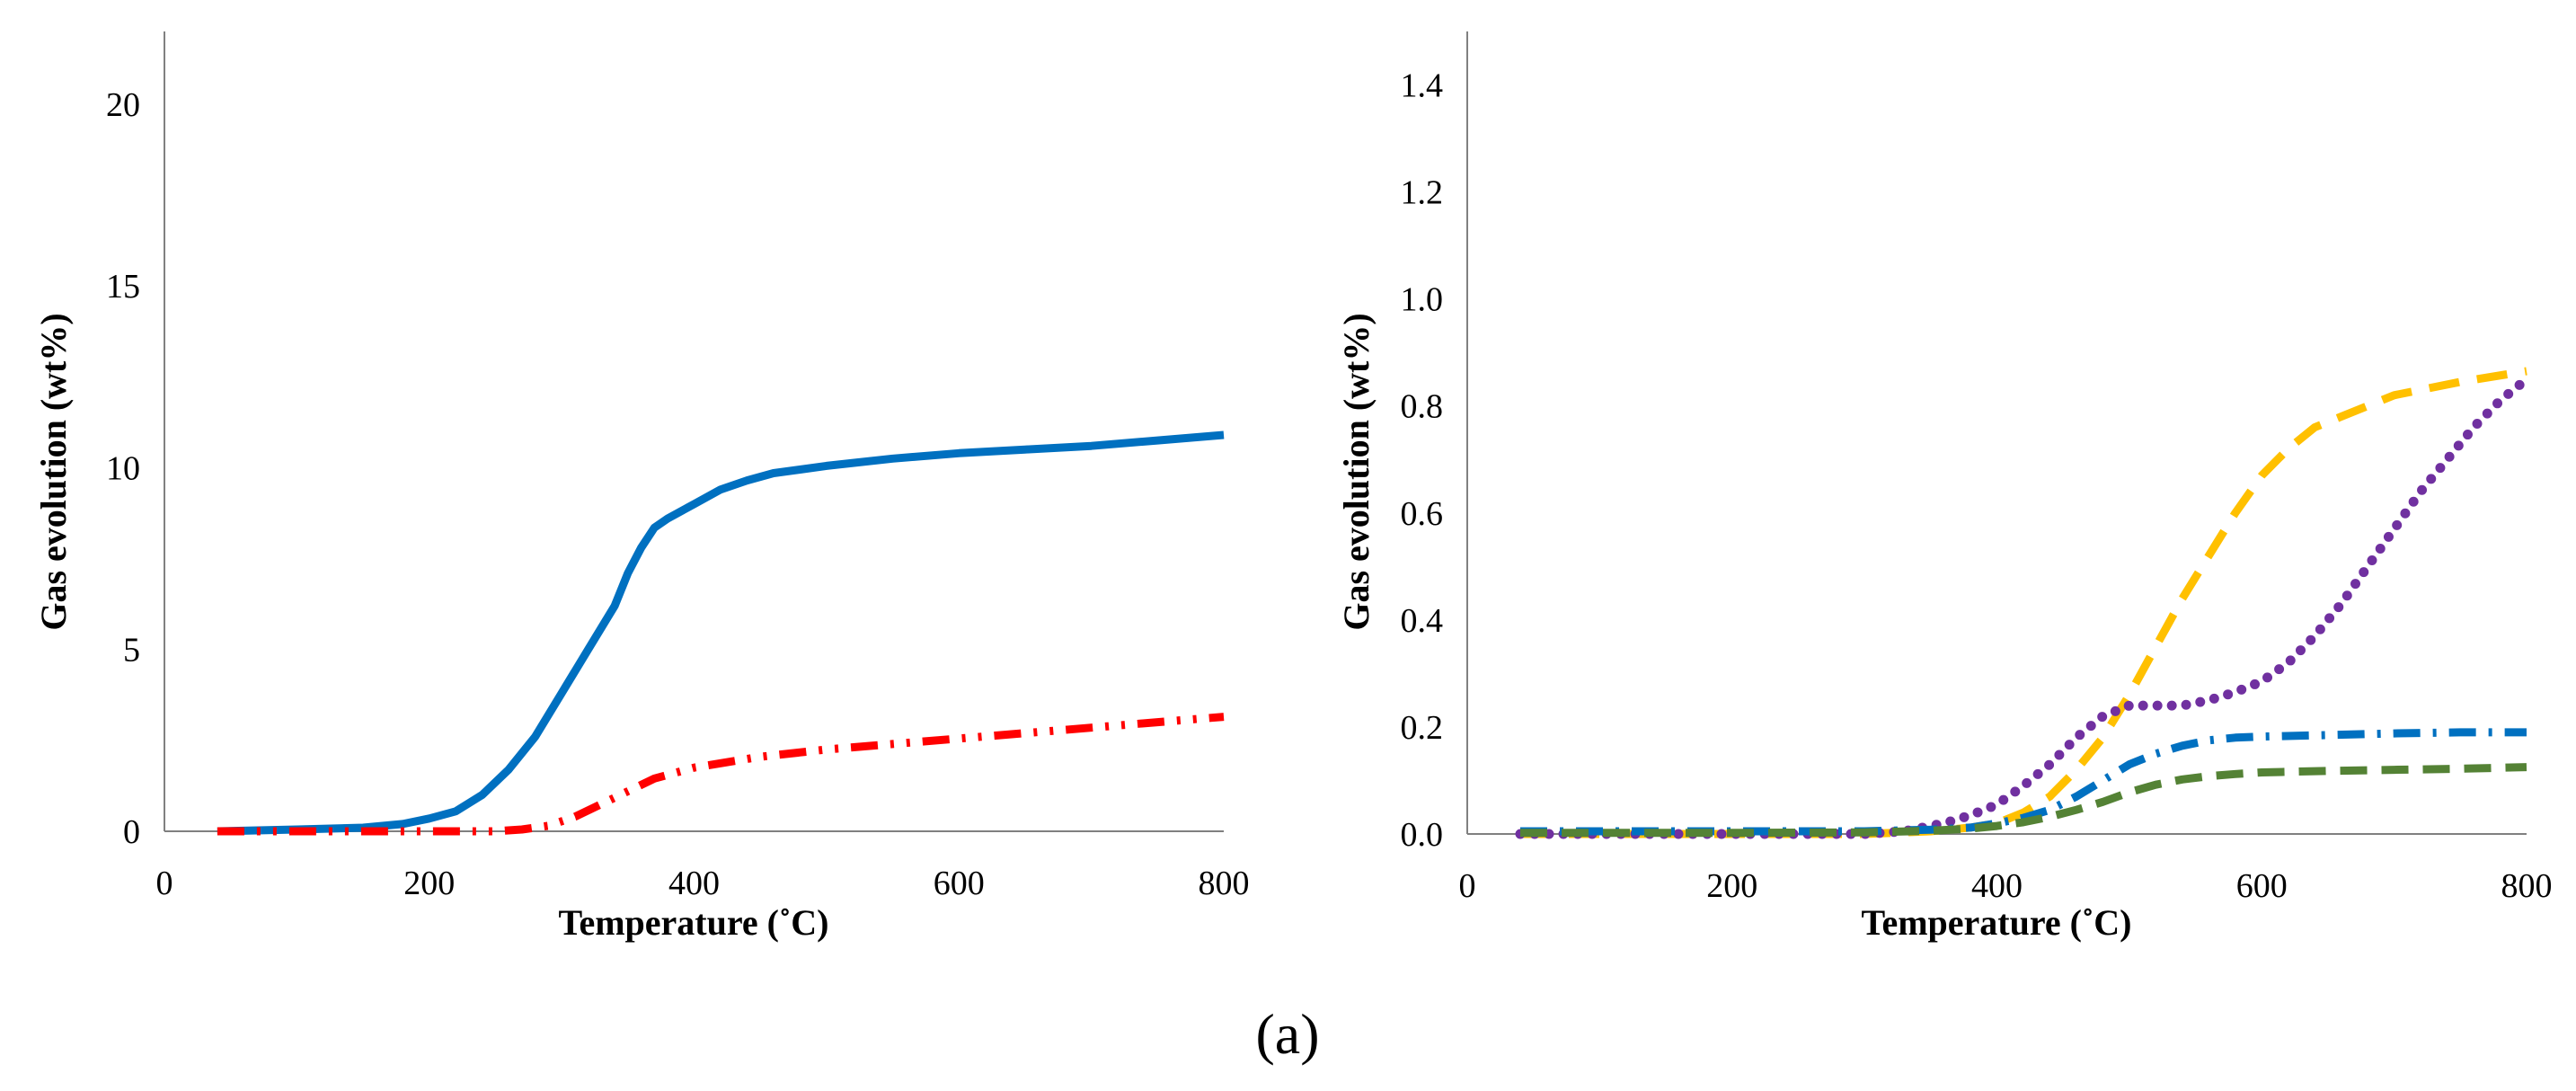 The height and width of the screenshot is (1091, 2576). Describe the element at coordinates (1287, 1034) in the screenshot. I see `figure-caption: (a)` at that location.